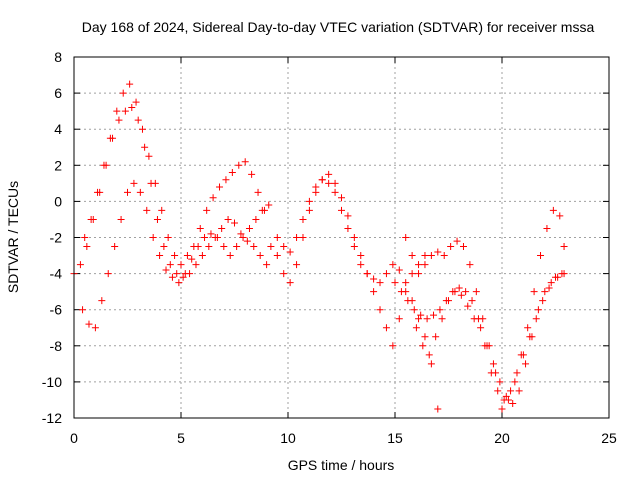 The width and height of the screenshot is (640, 480). What do you see at coordinates (56, 346) in the screenshot?
I see `y-tick-label: -8` at bounding box center [56, 346].